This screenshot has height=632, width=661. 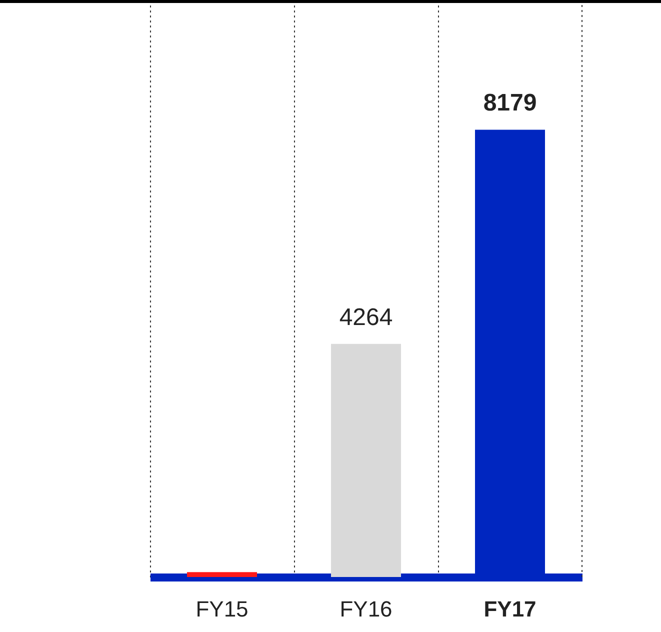 What do you see at coordinates (222, 609) in the screenshot?
I see `x-tick-label: FY15` at bounding box center [222, 609].